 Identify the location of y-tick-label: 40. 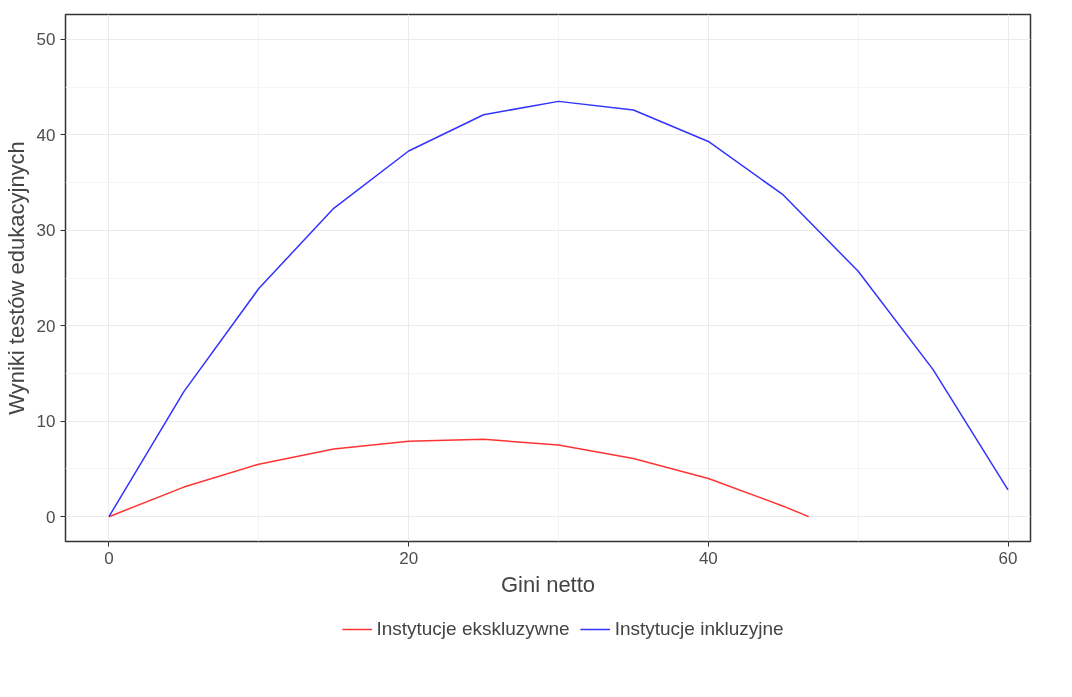
(46, 135).